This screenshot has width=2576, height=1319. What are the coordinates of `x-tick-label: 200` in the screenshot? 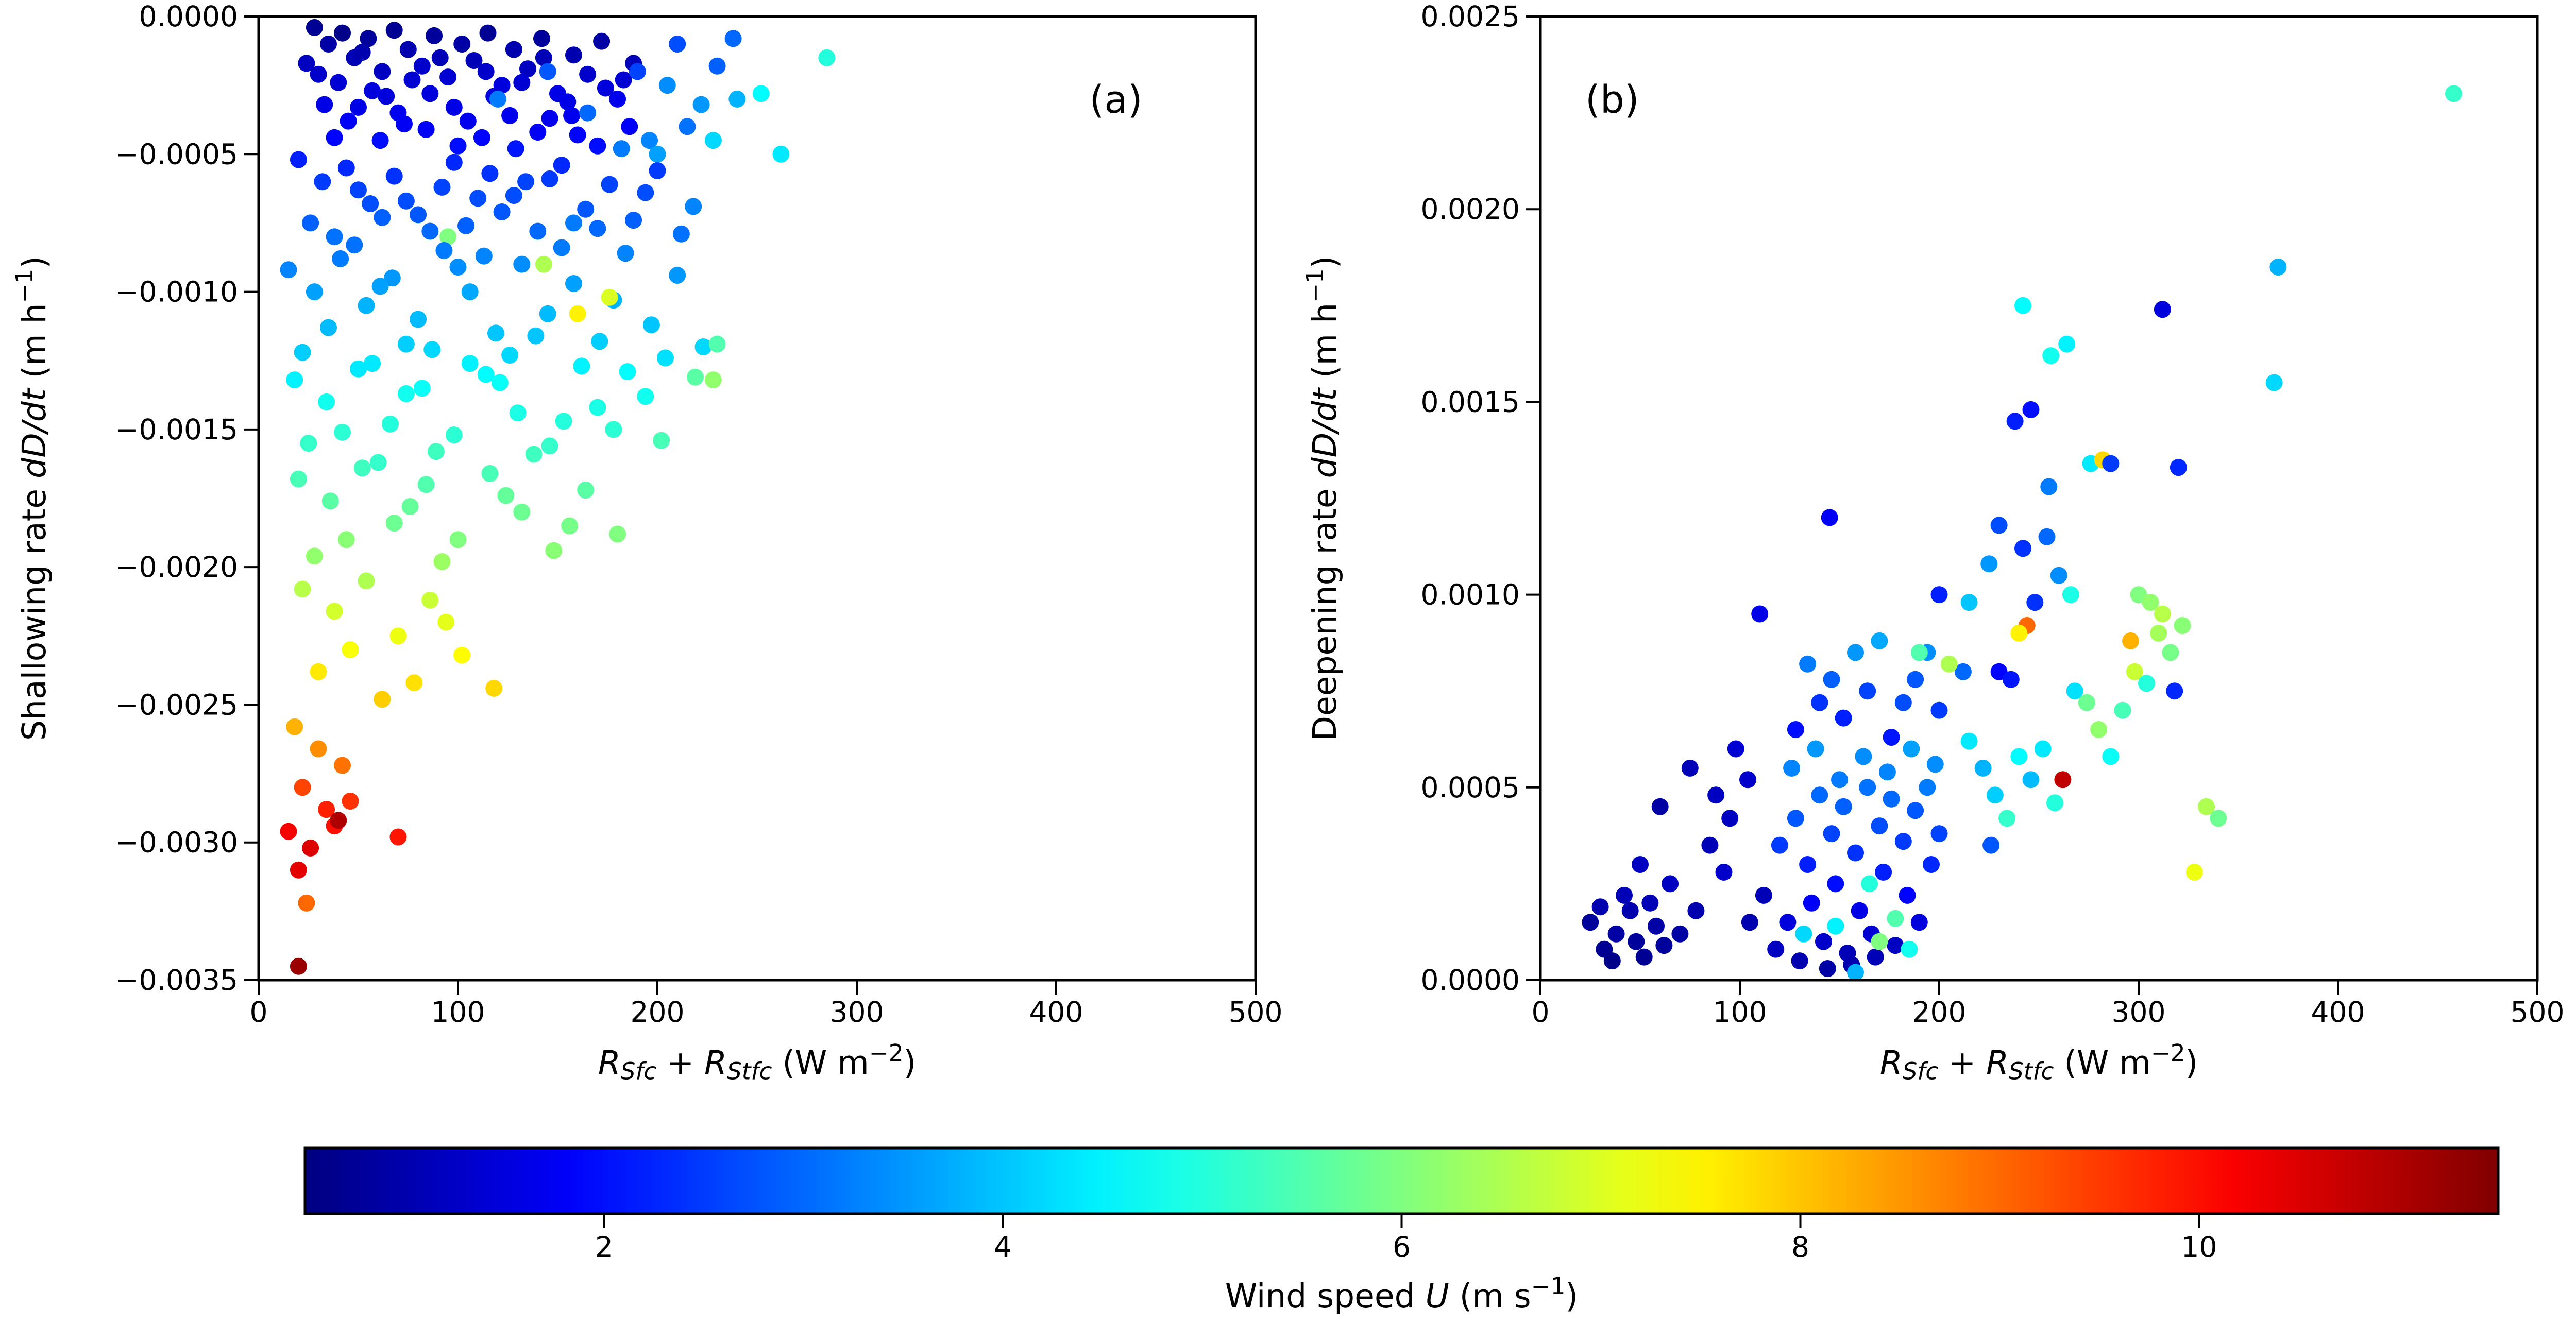 It's located at (658, 1012).